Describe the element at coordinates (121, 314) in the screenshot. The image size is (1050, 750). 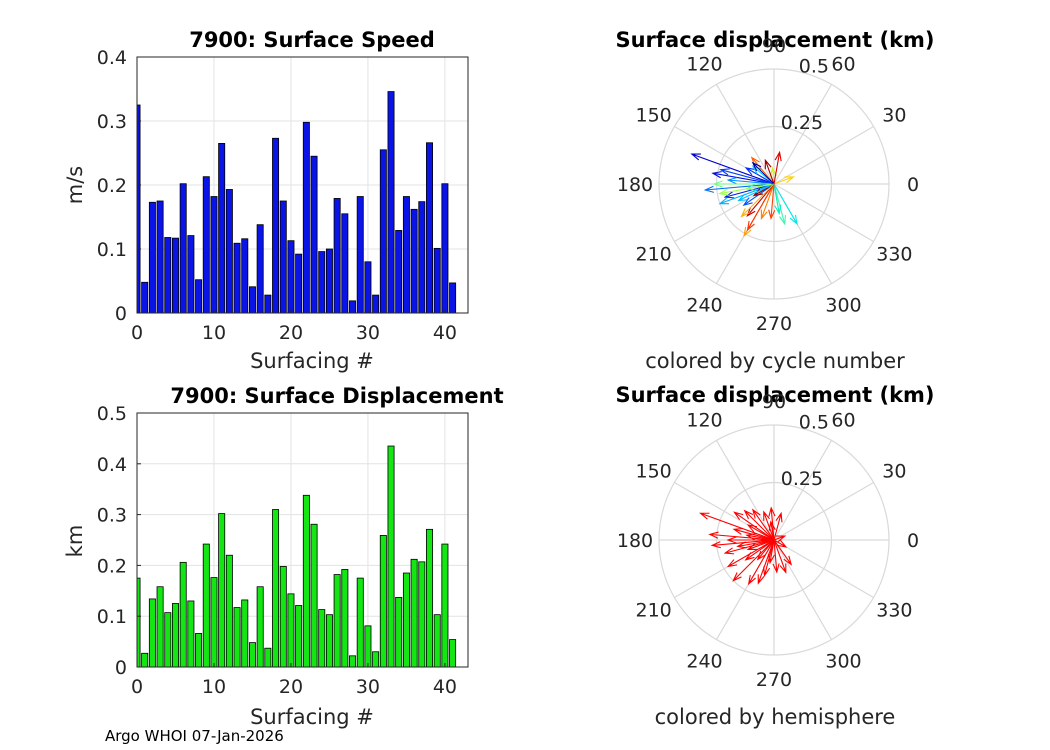
I see `speed-y-tick-label: 0` at that location.